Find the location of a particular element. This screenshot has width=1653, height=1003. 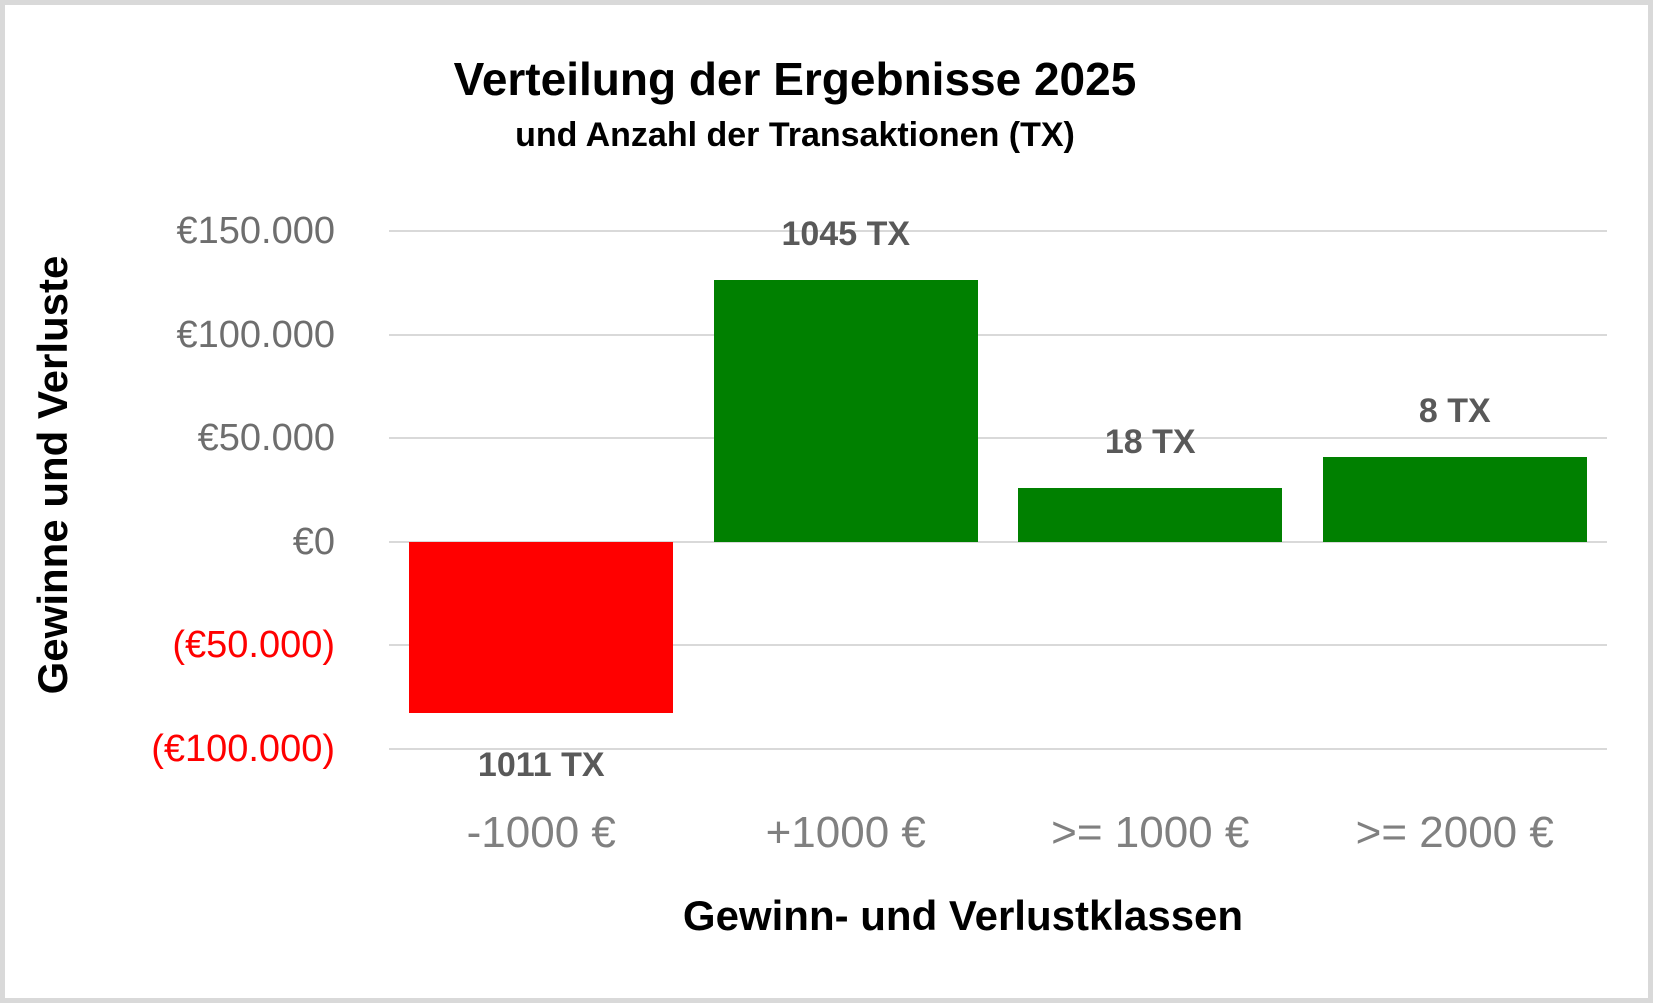

x-tick-label: +1000 € is located at coordinates (845, 832).